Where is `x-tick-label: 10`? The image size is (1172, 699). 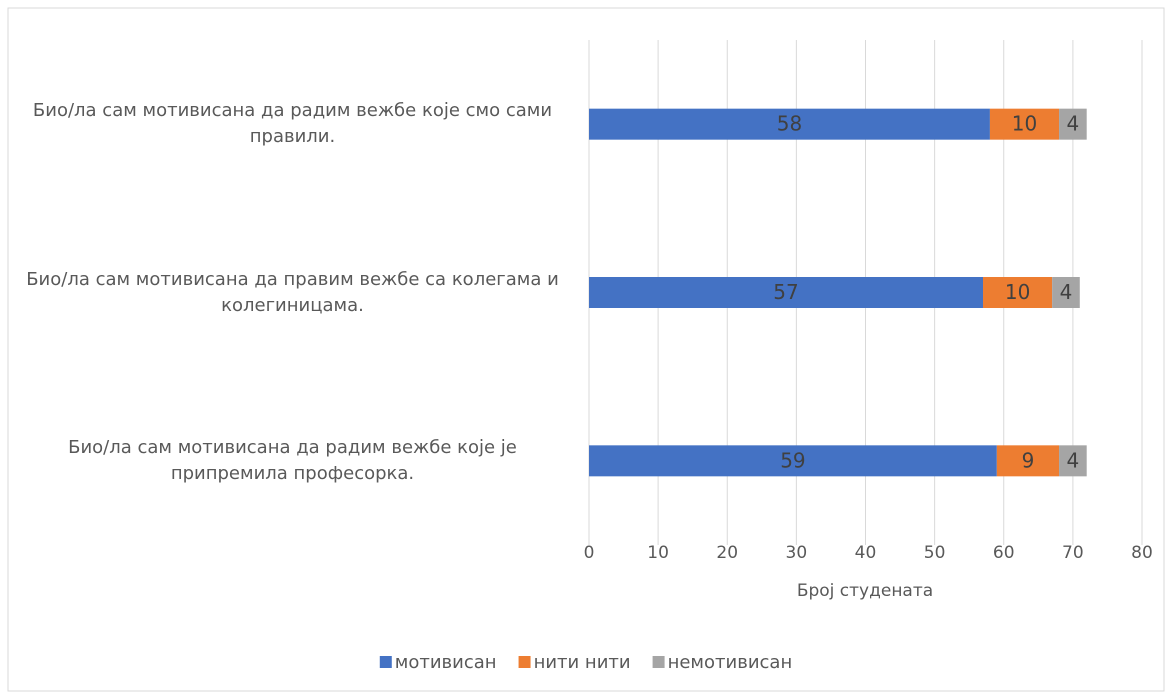 x-tick-label: 10 is located at coordinates (658, 553).